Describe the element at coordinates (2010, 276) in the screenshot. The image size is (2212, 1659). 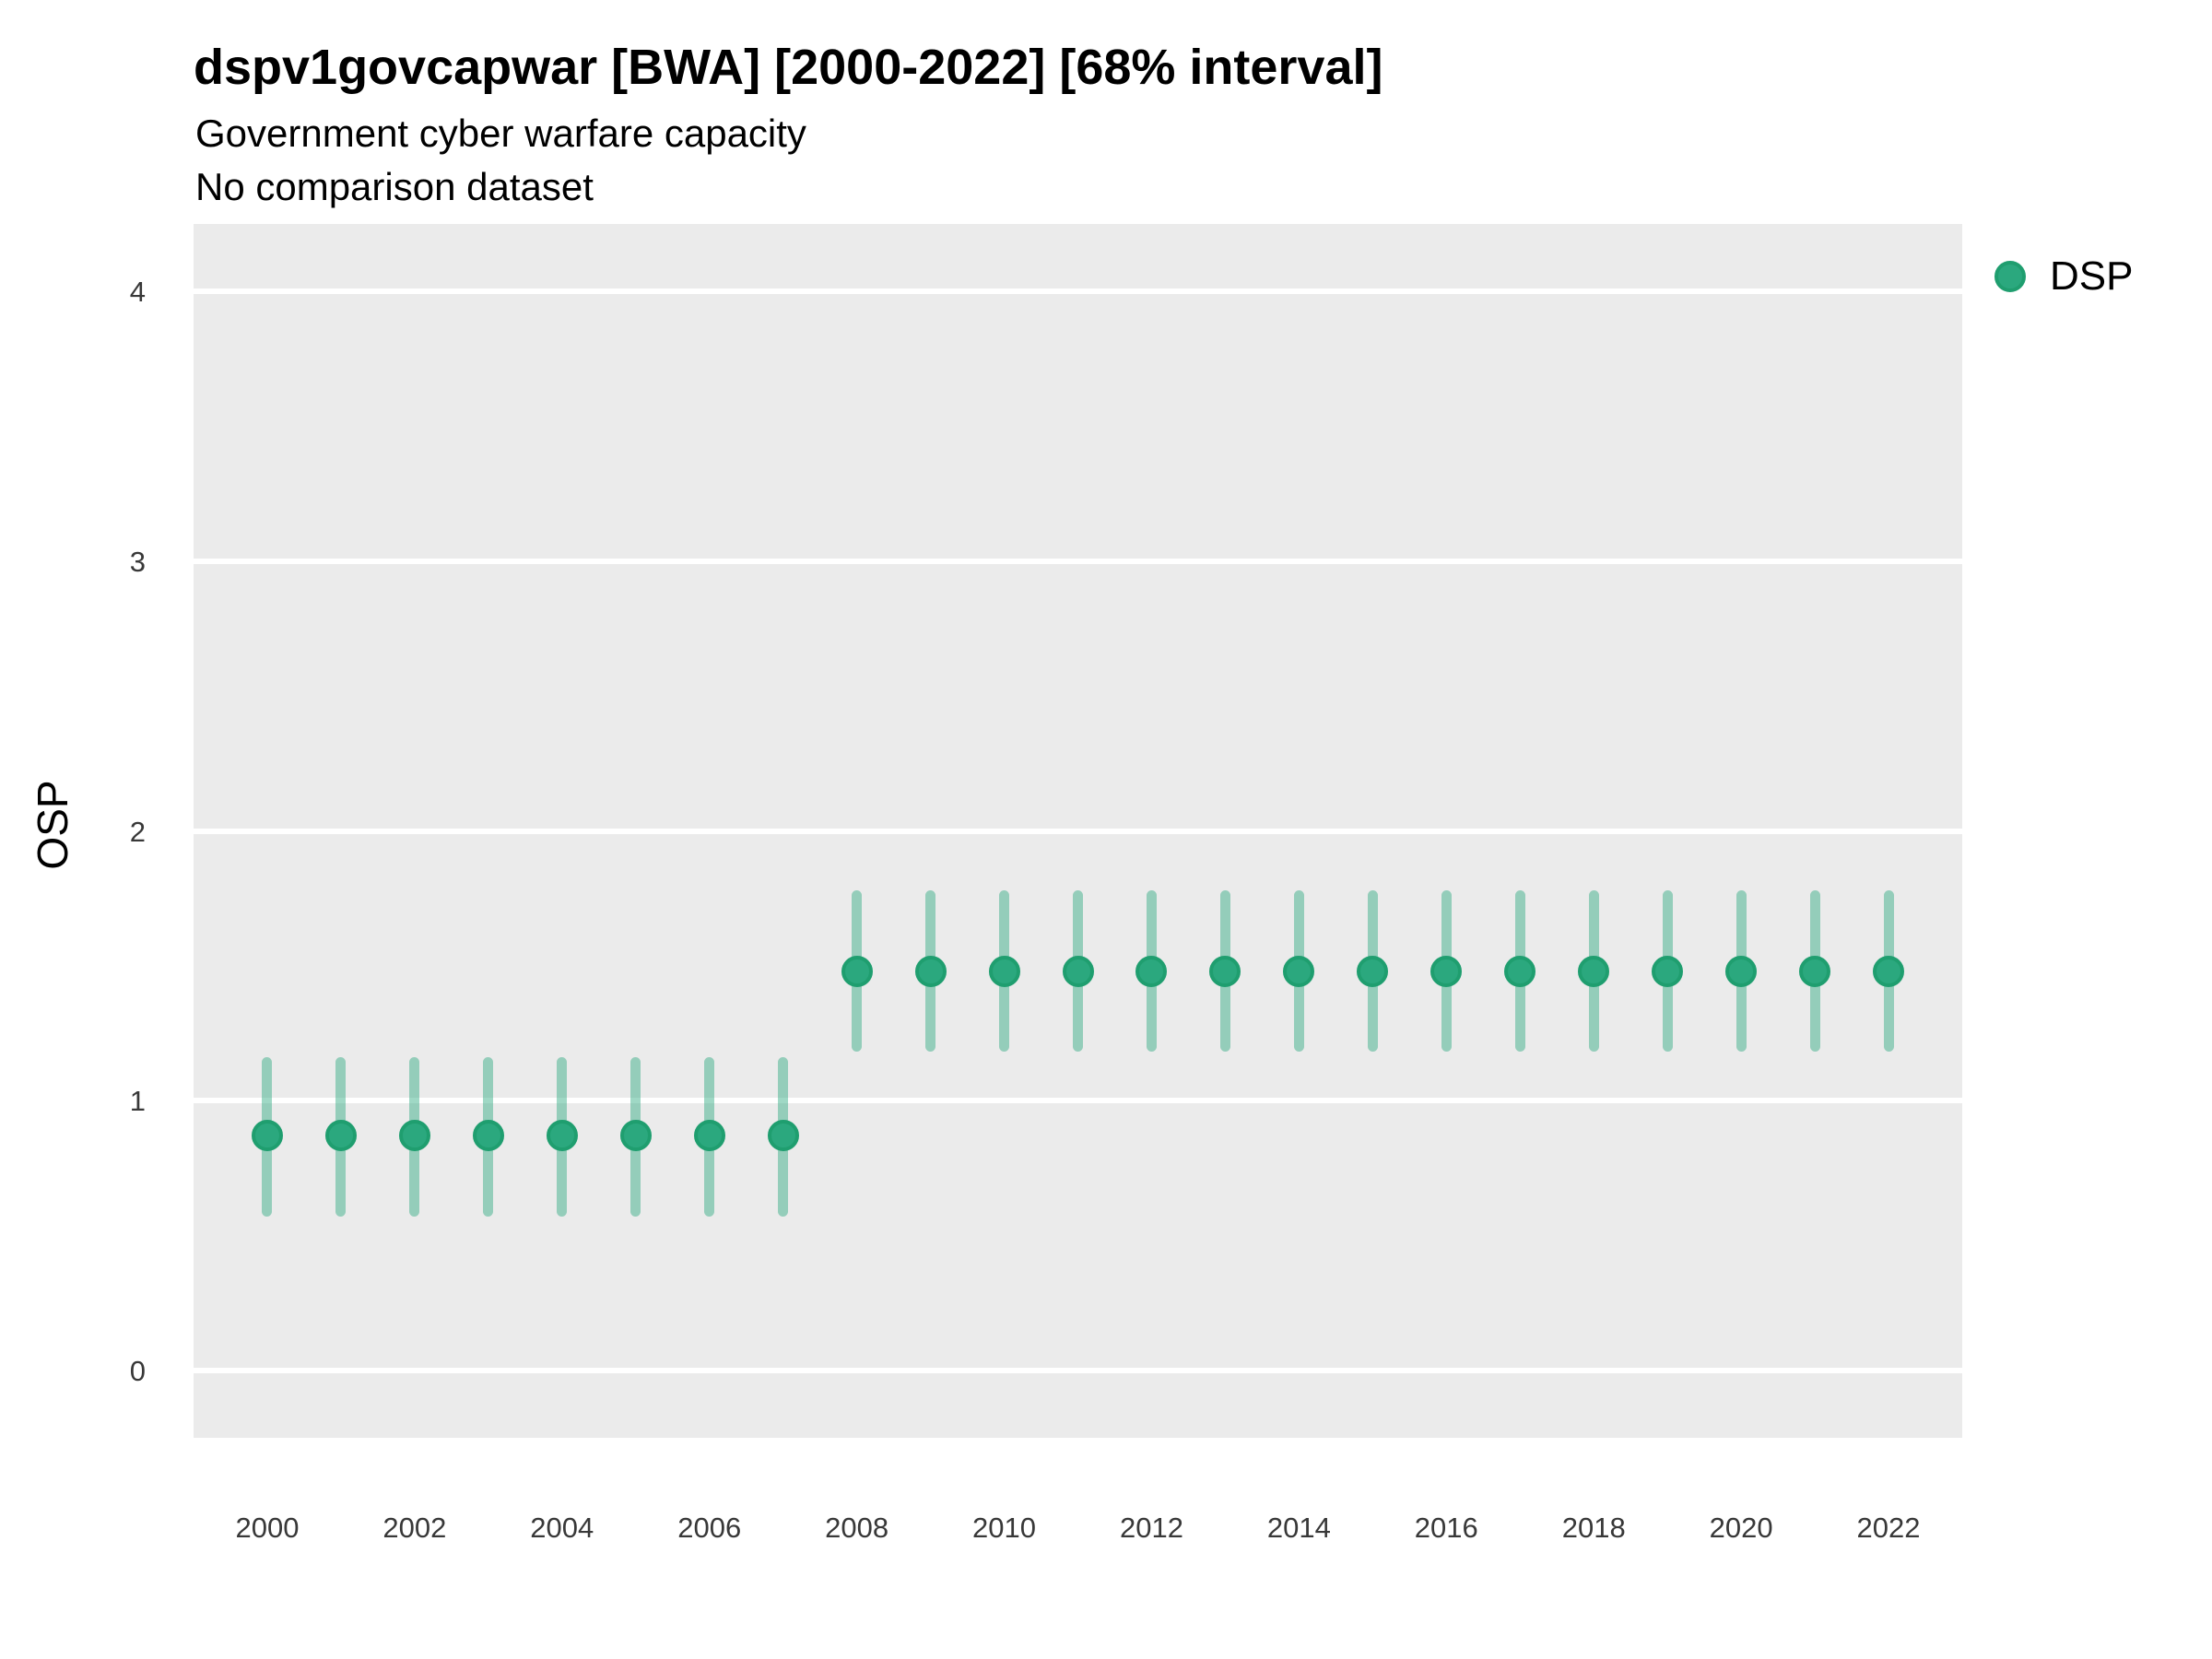
I see `legend-point-icon` at that location.